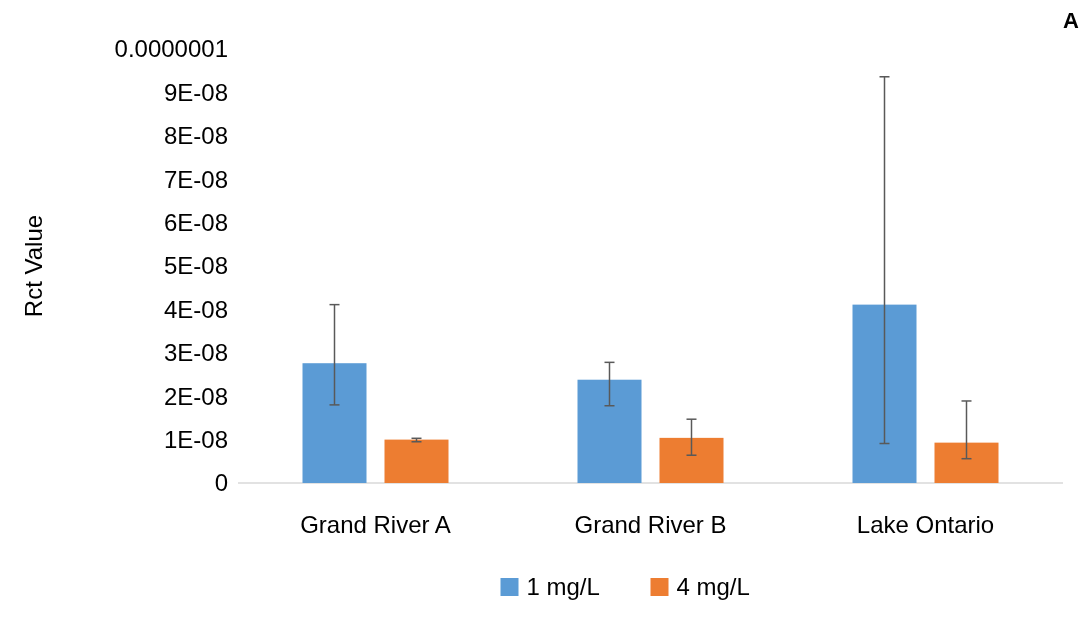 This screenshot has width=1091, height=622. Describe the element at coordinates (195, 353) in the screenshot. I see `y-tick-label: 3E-08` at that location.